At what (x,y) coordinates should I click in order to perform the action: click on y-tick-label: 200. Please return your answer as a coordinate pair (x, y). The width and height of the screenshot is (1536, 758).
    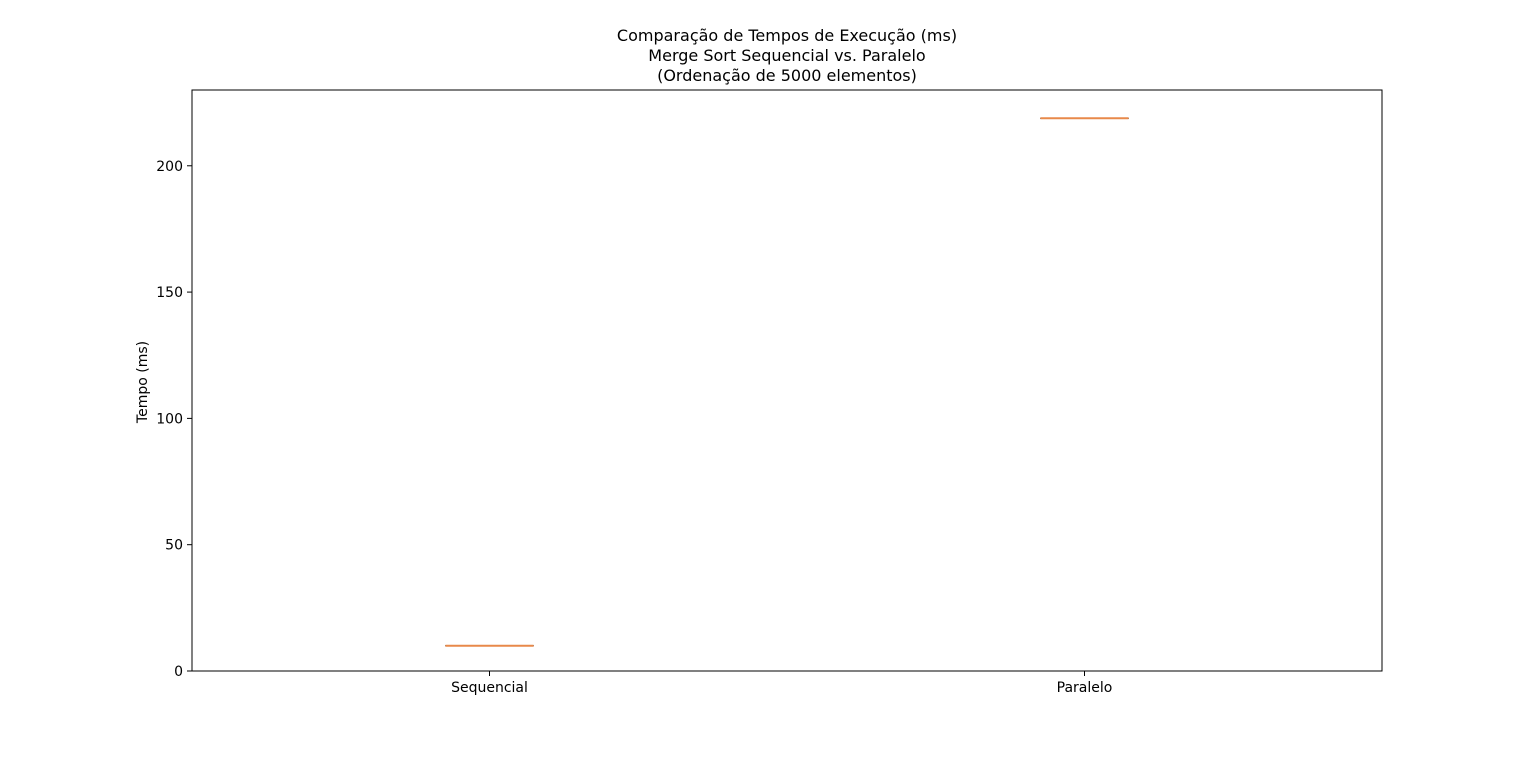
    Looking at the image, I should click on (169, 167).